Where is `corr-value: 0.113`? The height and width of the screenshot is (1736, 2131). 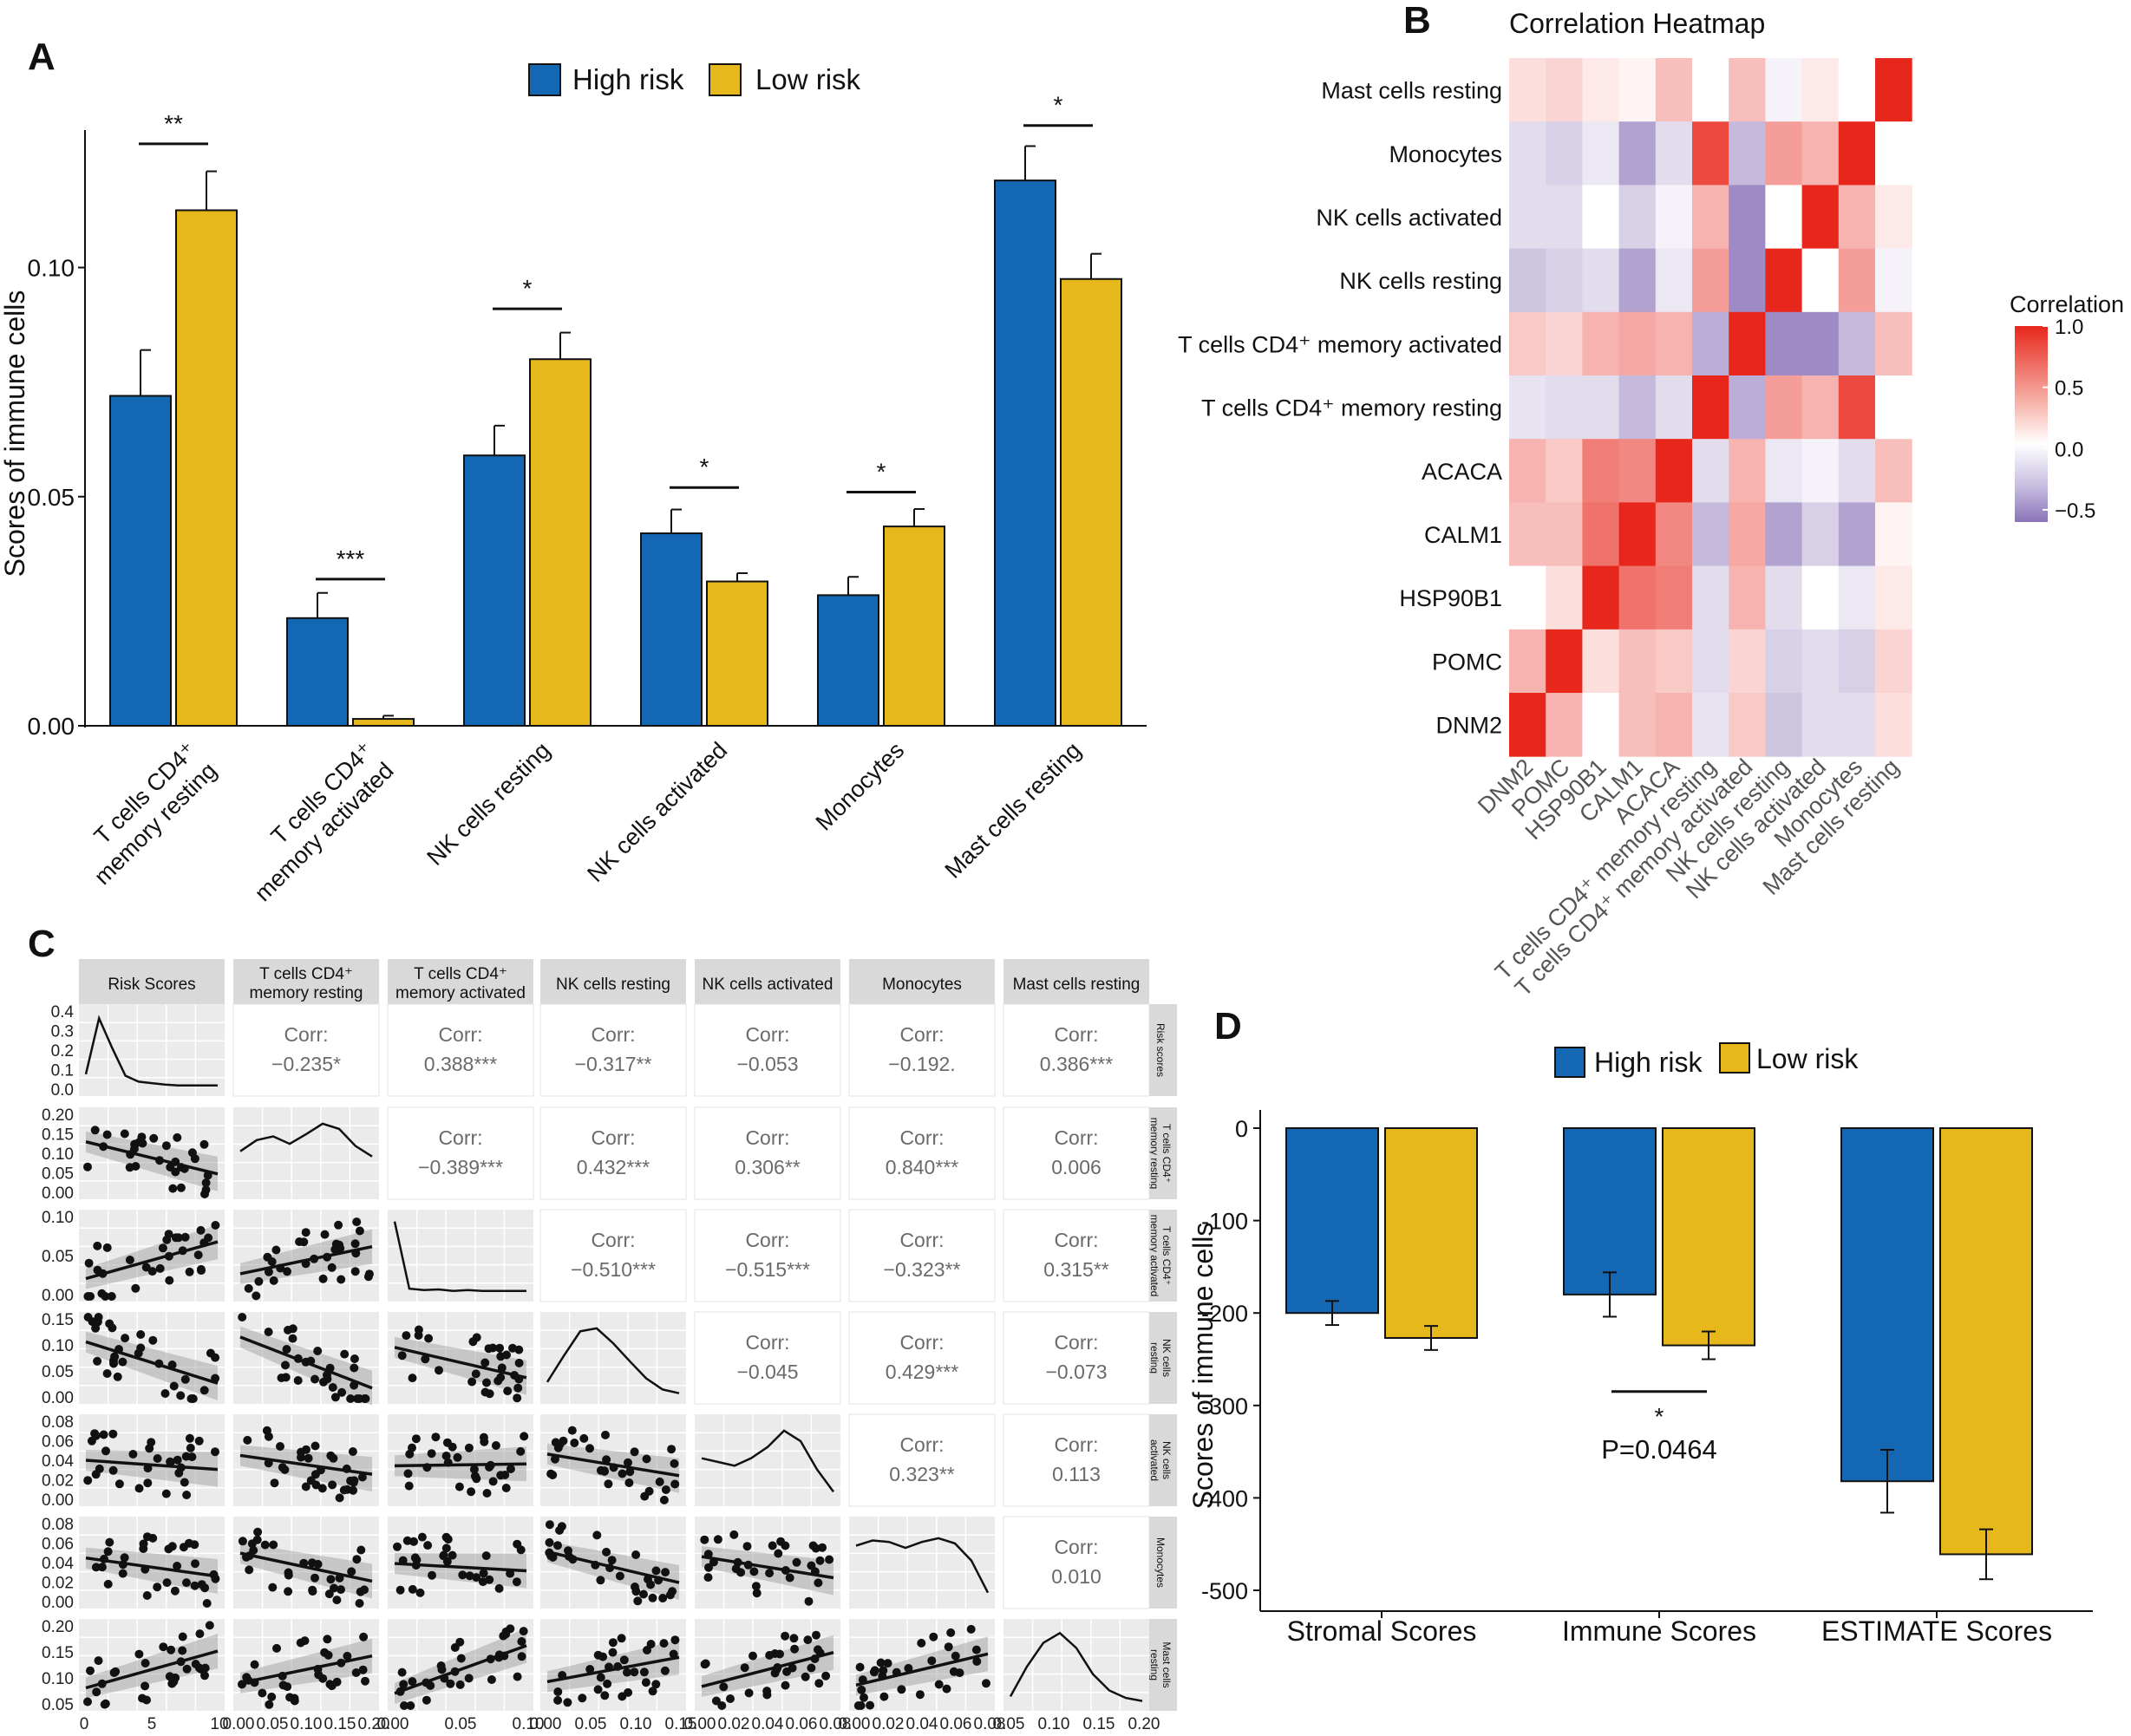
corr-value: 0.113 is located at coordinates (1076, 1474).